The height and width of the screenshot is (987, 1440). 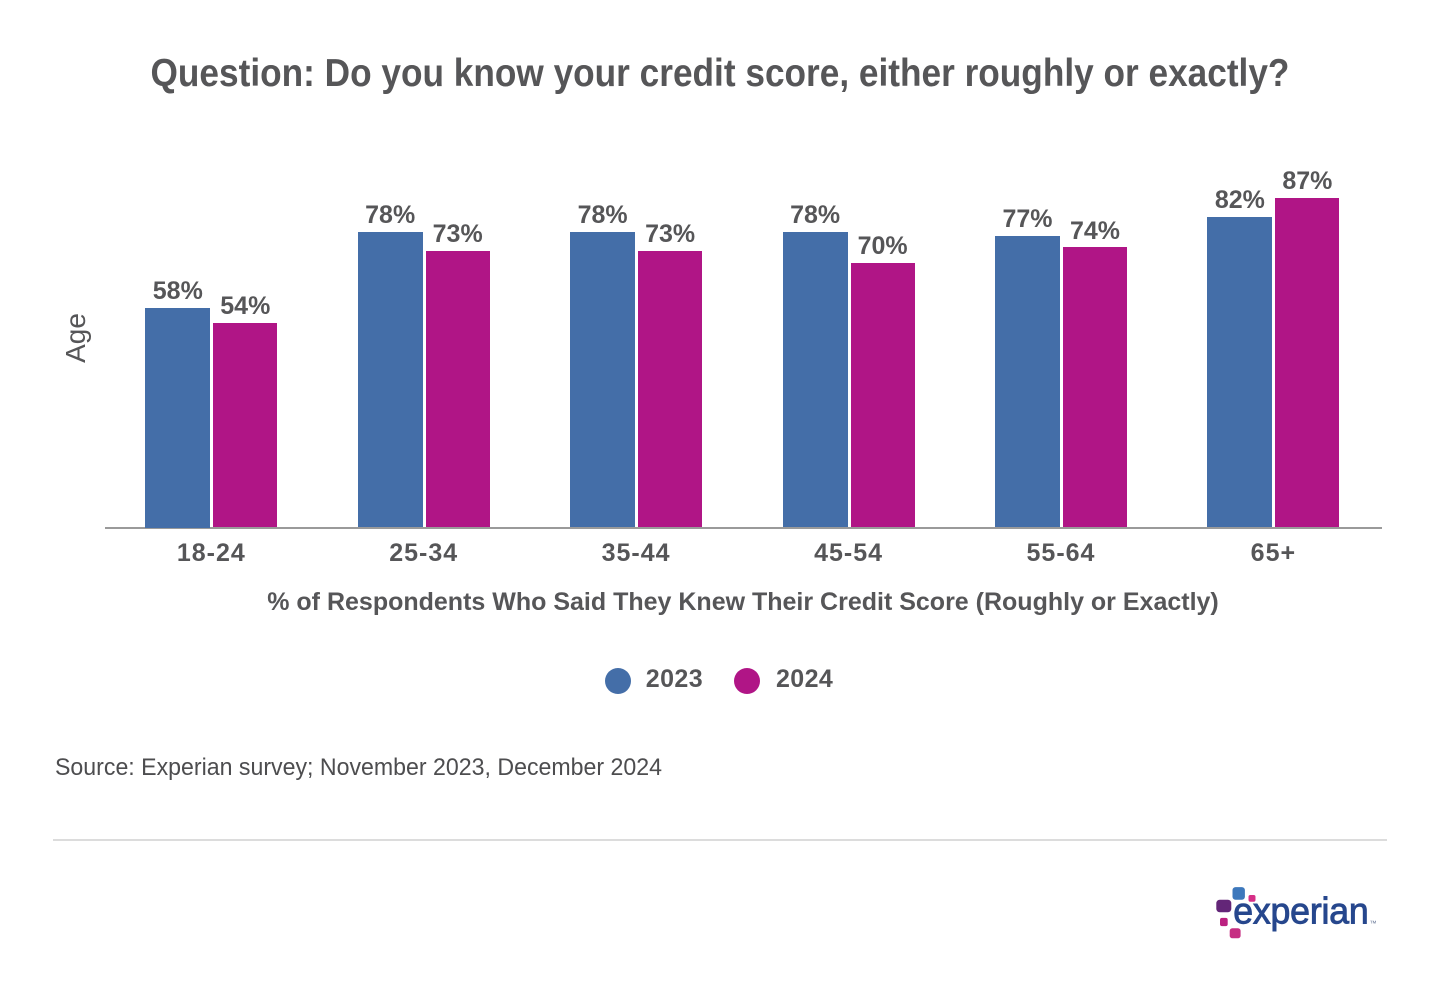 What do you see at coordinates (1300, 911) in the screenshot?
I see `svg-text: experian` at bounding box center [1300, 911].